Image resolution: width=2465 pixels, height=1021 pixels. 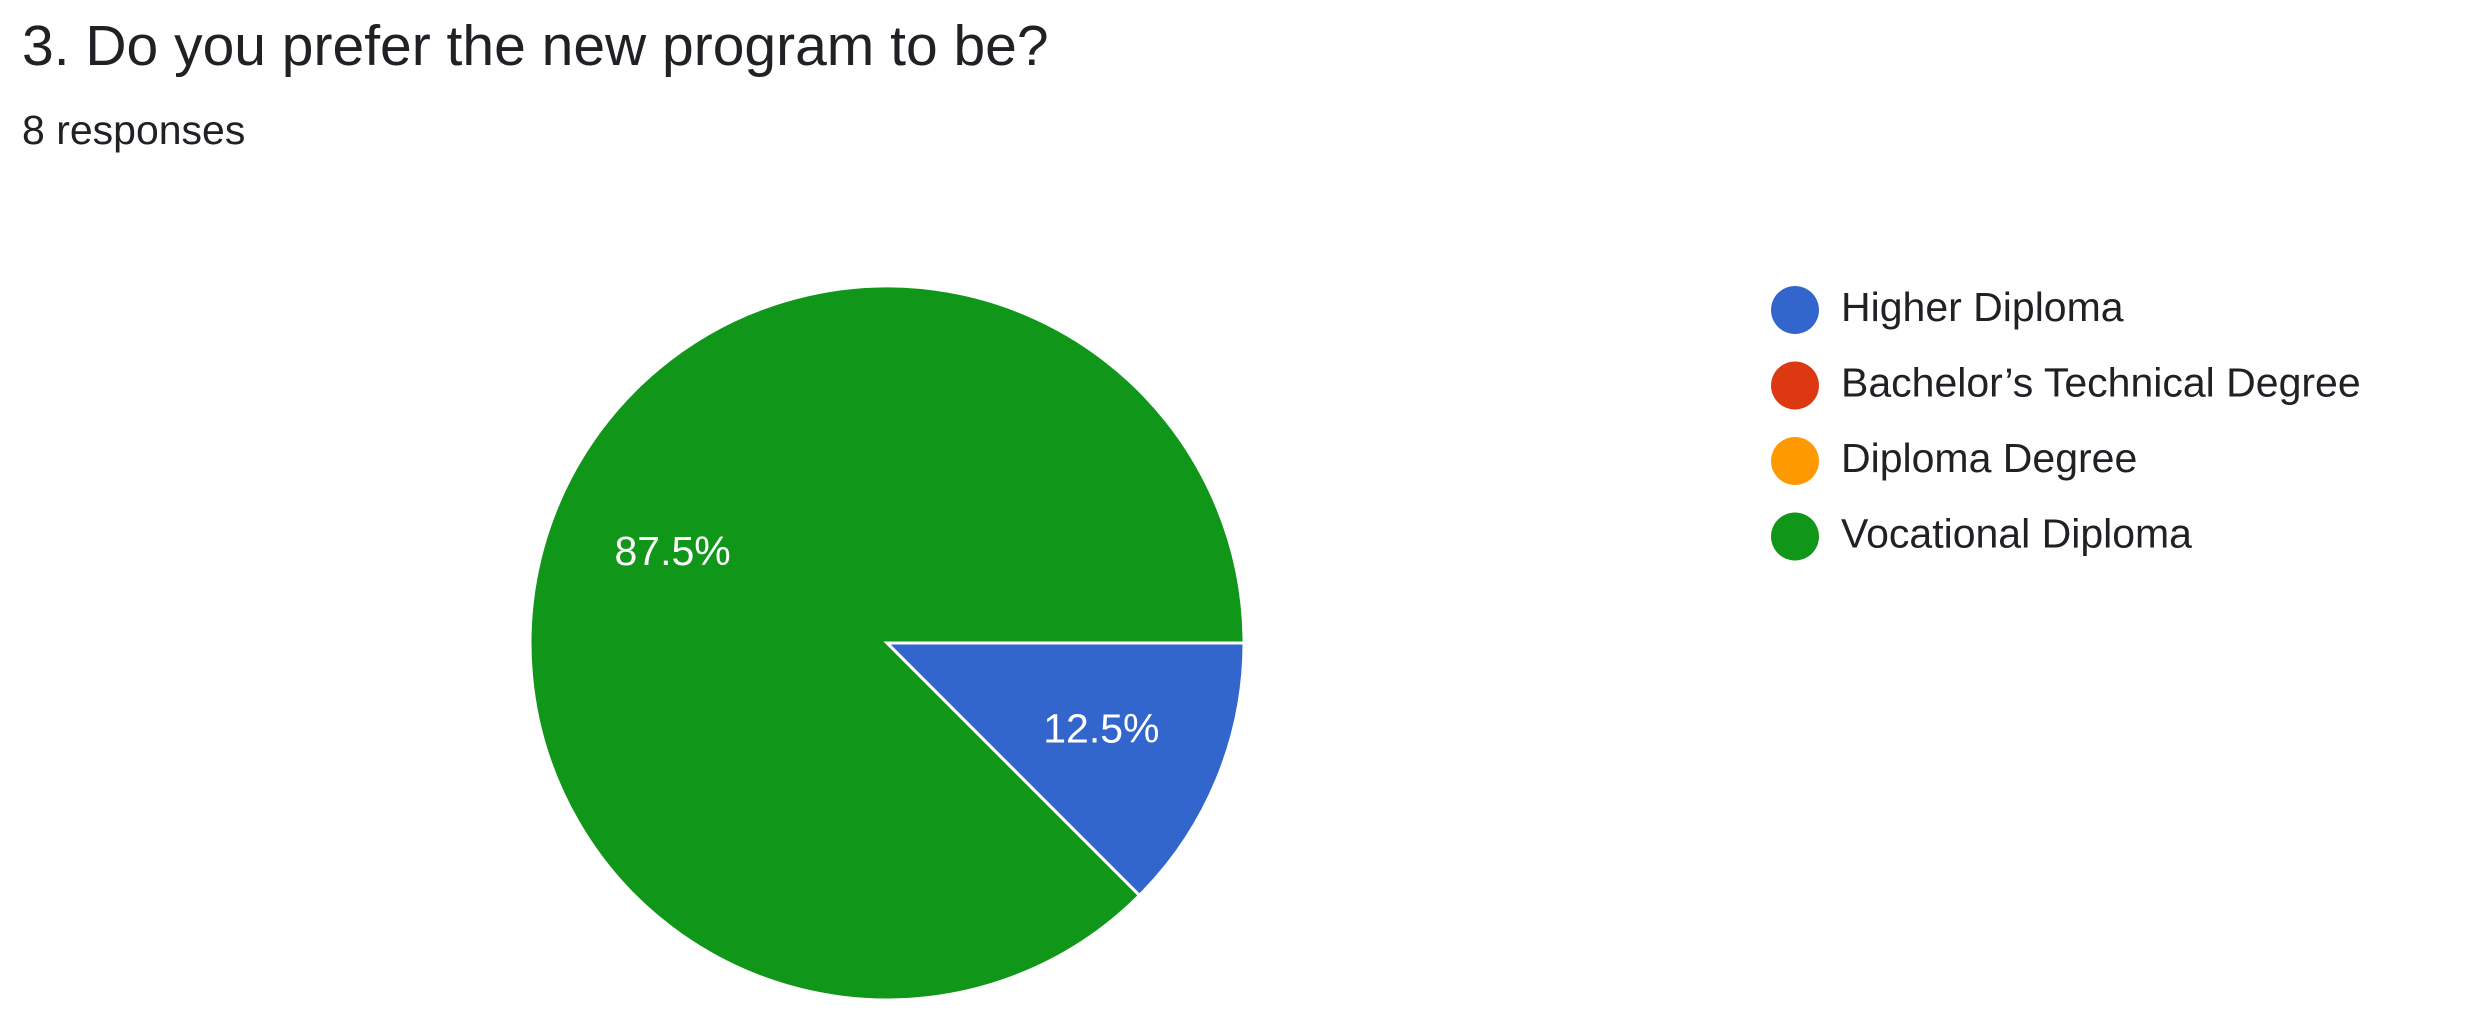 What do you see at coordinates (672, 551) in the screenshot?
I see `slice-label: 87.5%` at bounding box center [672, 551].